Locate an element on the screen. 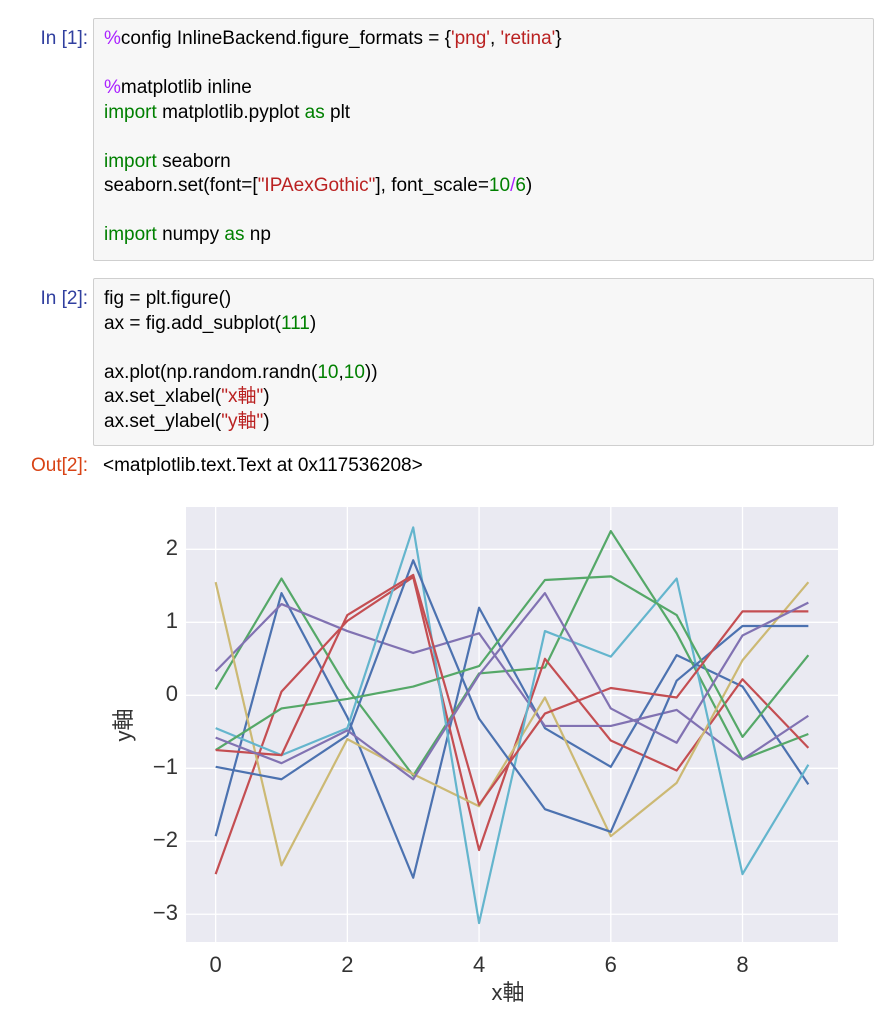  x-tick-label: 2 is located at coordinates (347, 964).